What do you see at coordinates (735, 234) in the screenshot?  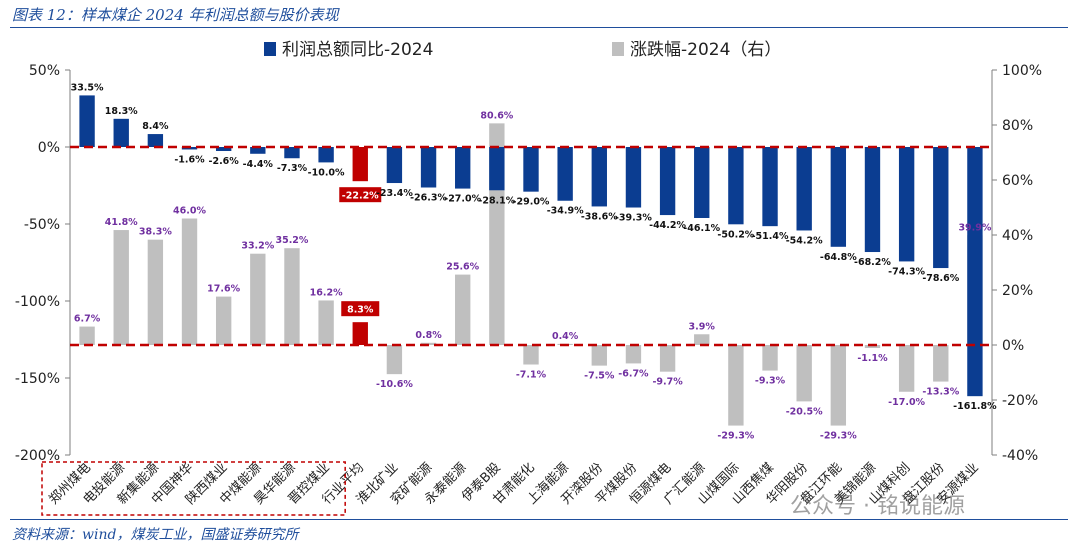 I see `profit-yoy-label: -50.2%` at bounding box center [735, 234].